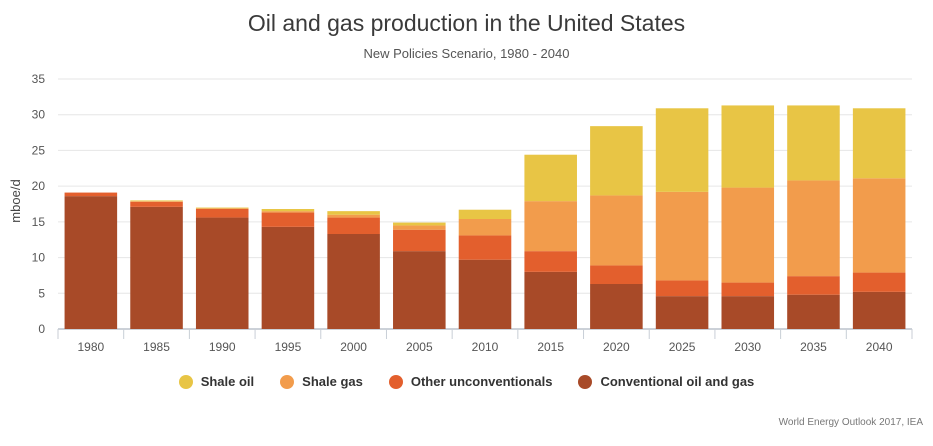 The width and height of the screenshot is (933, 446). What do you see at coordinates (222, 347) in the screenshot?
I see `x-tick-label: 1990` at bounding box center [222, 347].